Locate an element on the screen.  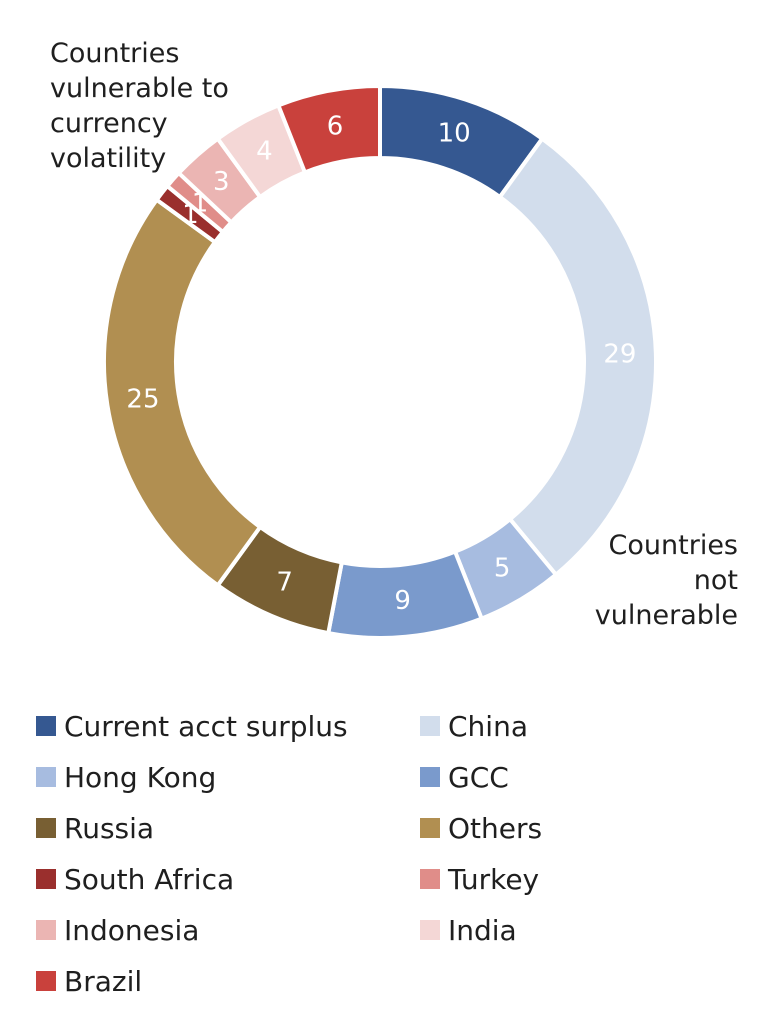
legend-label: Hong Kong is located at coordinates (140, 777).